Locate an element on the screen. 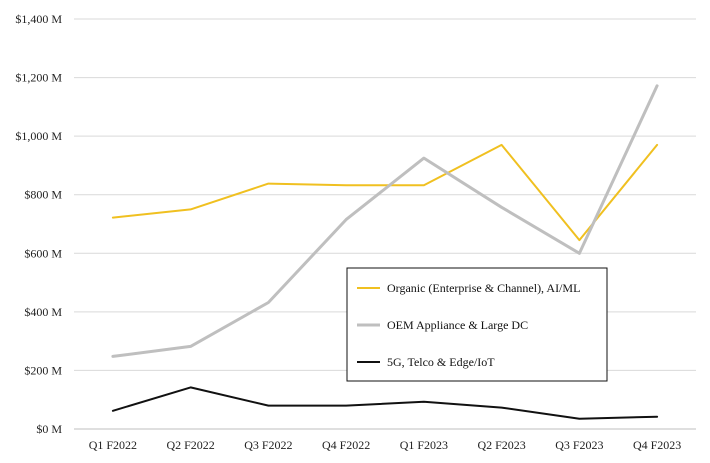  y-tick-label: $1,200 M is located at coordinates (38, 78).